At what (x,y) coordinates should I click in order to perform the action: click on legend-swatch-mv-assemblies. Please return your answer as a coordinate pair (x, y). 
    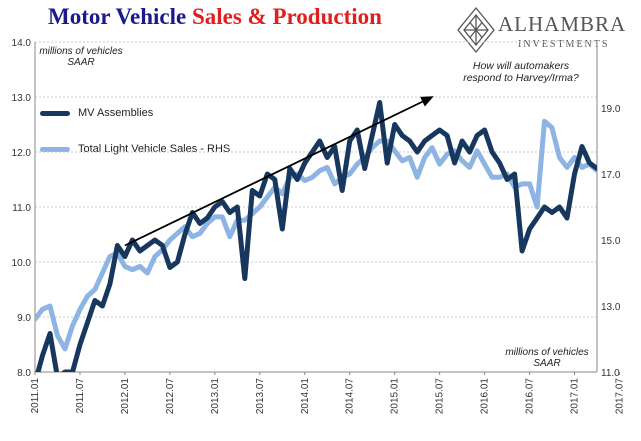
    Looking at the image, I should click on (55, 113).